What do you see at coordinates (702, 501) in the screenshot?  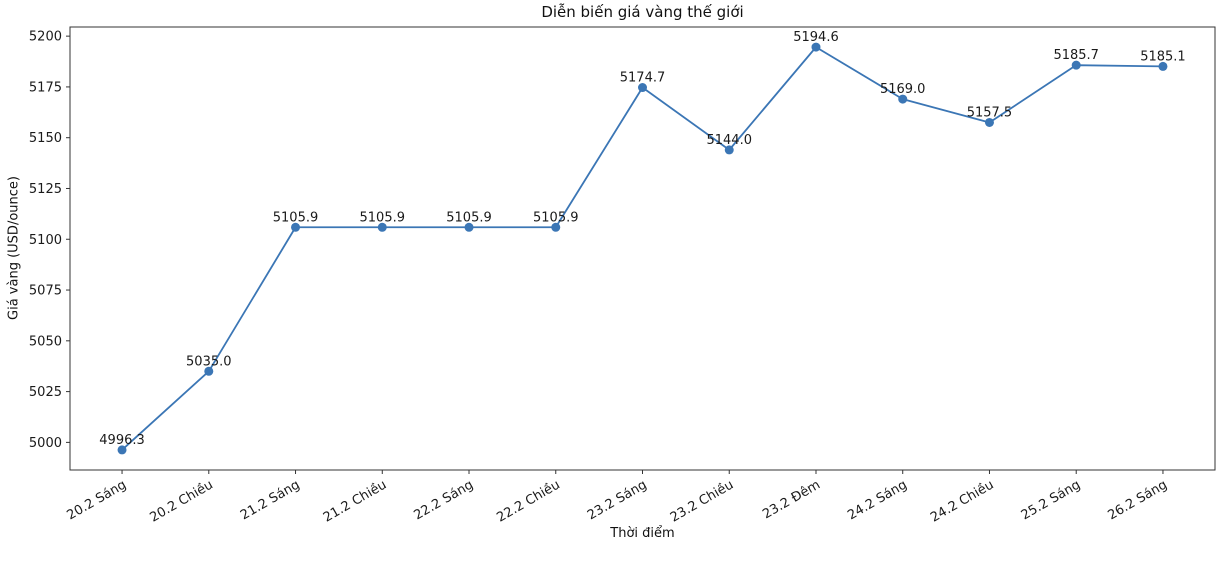 I see `x-tick-label: 23.2 Chiều` at bounding box center [702, 501].